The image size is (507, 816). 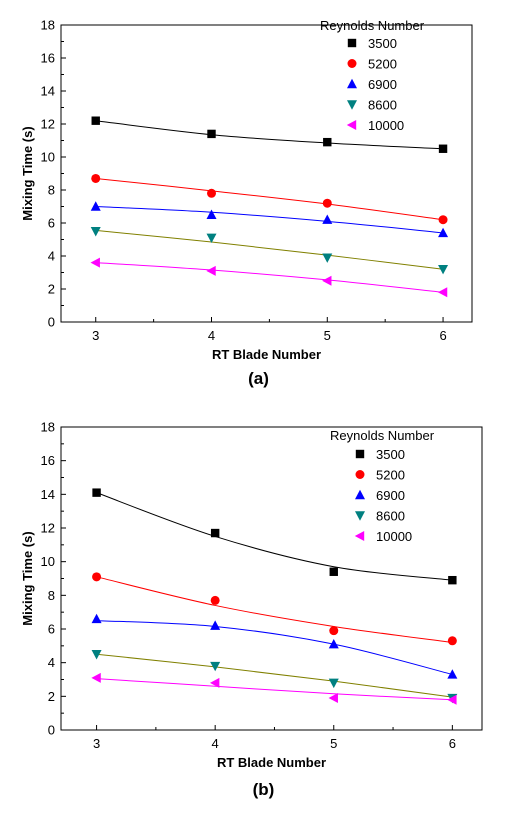 I want to click on x-tick-label: 4, so click(x=211, y=335).